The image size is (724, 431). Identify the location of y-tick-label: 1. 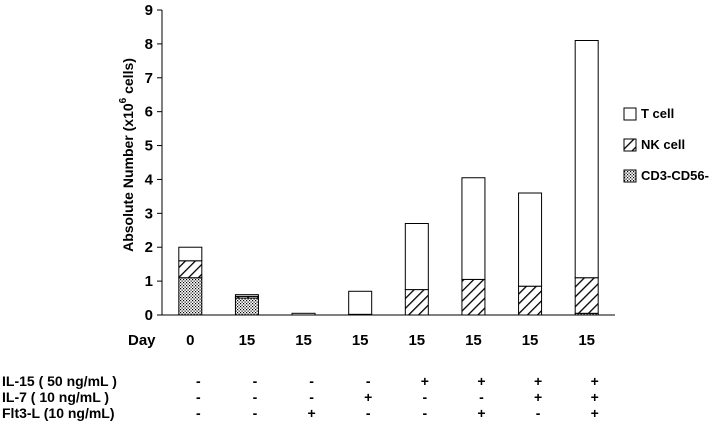
(149, 281).